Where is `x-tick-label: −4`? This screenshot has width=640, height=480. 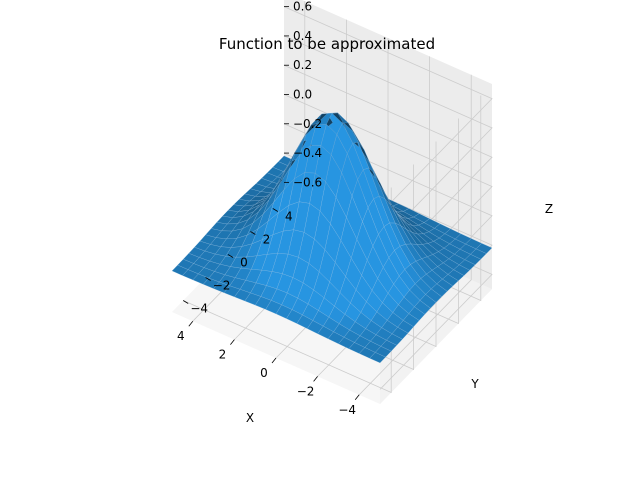 x-tick-label: −4 is located at coordinates (347, 410).